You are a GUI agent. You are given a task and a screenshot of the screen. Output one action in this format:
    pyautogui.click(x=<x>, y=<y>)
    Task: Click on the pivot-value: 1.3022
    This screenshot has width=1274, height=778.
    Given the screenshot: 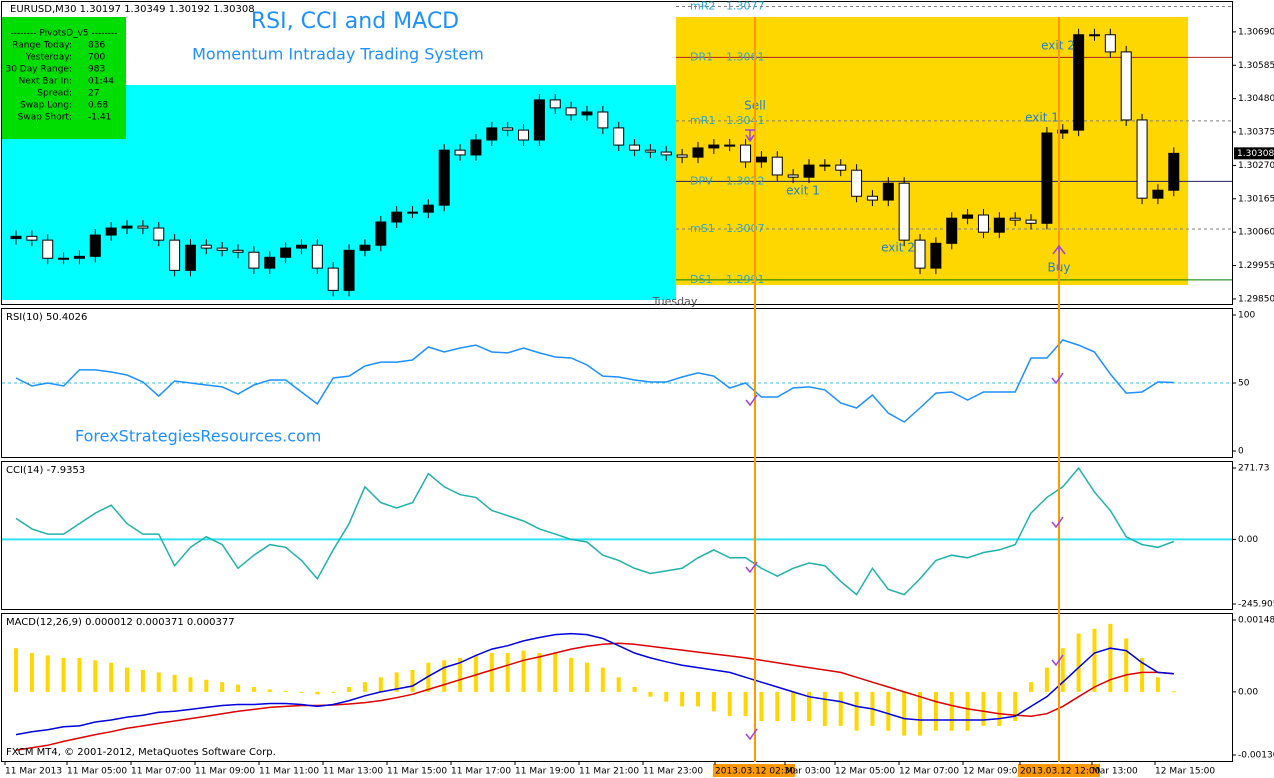 What is the action you would take?
    pyautogui.click(x=745, y=180)
    